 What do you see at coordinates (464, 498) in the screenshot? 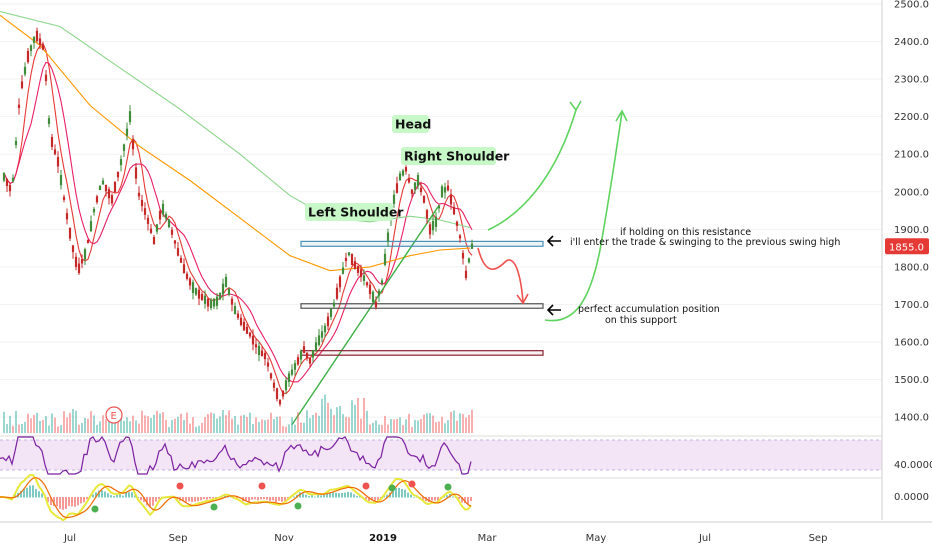
I see `macd-panel: 0.0000` at bounding box center [464, 498].